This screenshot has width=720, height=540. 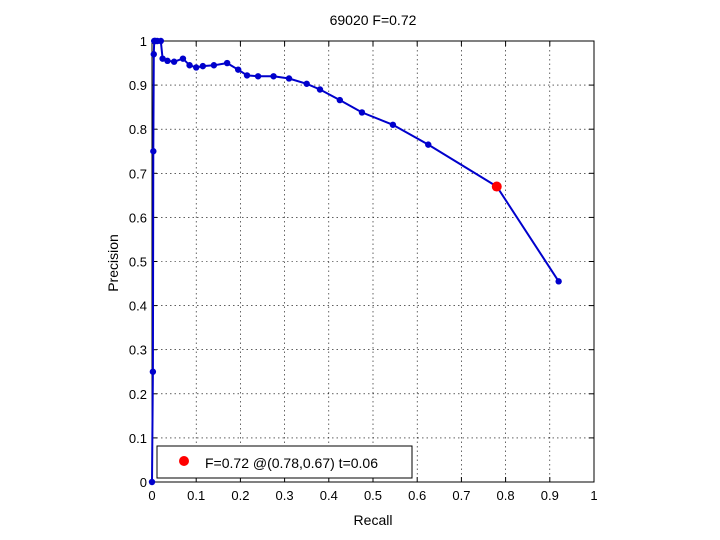 What do you see at coordinates (138, 129) in the screenshot?
I see `y-tick-label: 0.8` at bounding box center [138, 129].